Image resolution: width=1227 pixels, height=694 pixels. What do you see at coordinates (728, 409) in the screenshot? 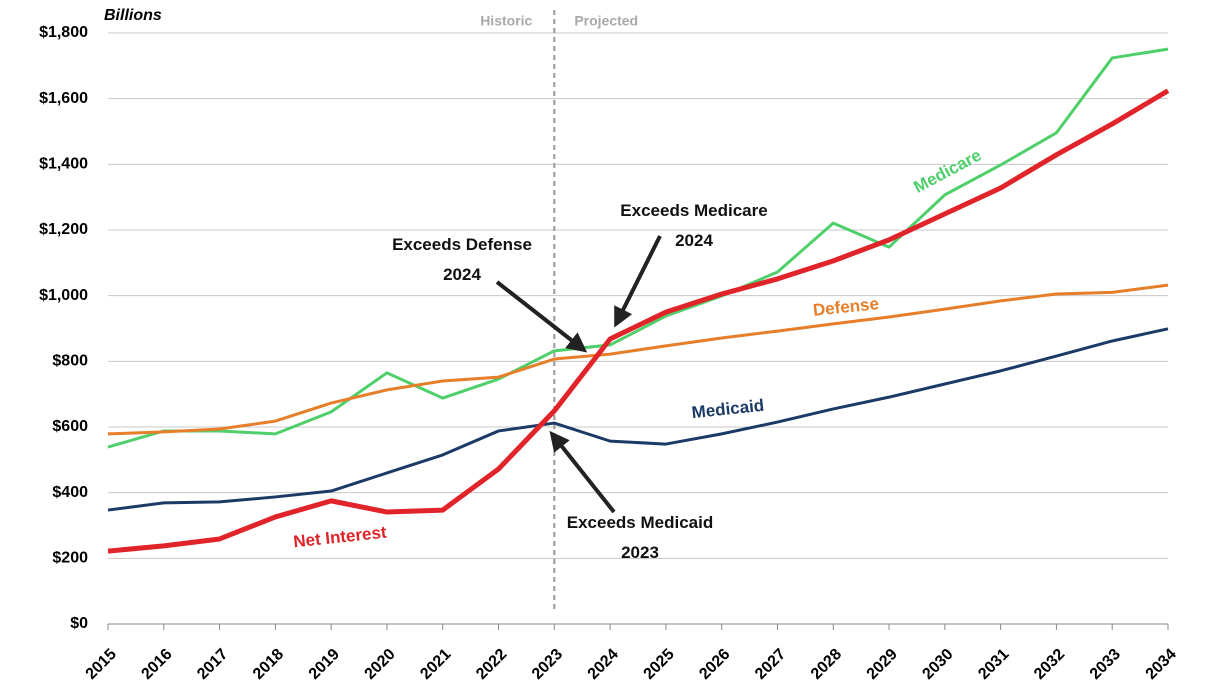
I see `series-label: Medicaid` at bounding box center [728, 409].